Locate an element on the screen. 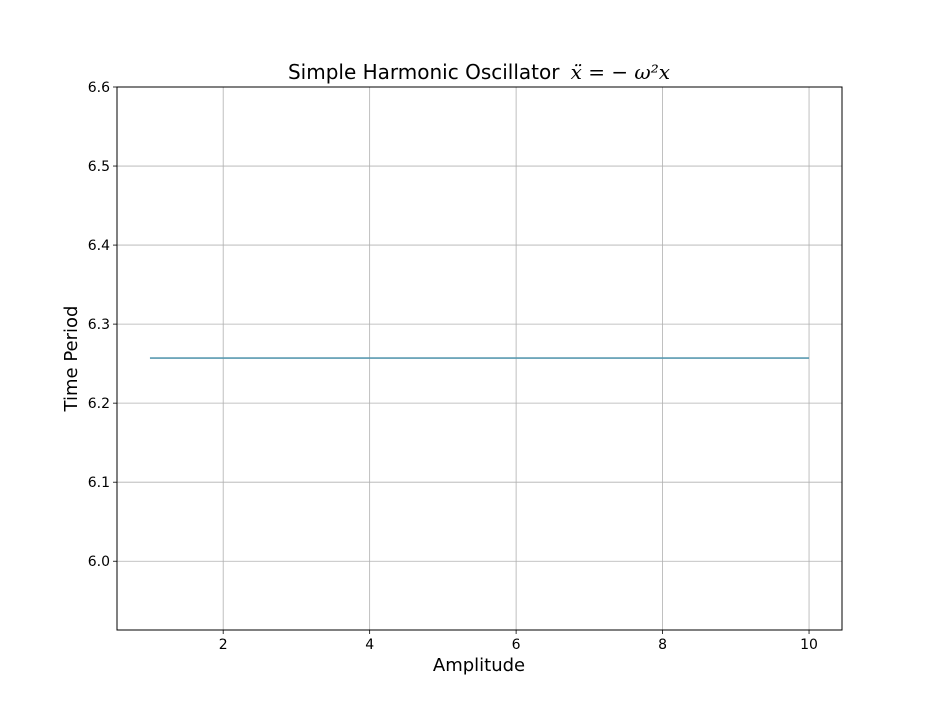 Image resolution: width=936 pixels, height=720 pixels. y-axis-label: Time Period is located at coordinates (71, 359).